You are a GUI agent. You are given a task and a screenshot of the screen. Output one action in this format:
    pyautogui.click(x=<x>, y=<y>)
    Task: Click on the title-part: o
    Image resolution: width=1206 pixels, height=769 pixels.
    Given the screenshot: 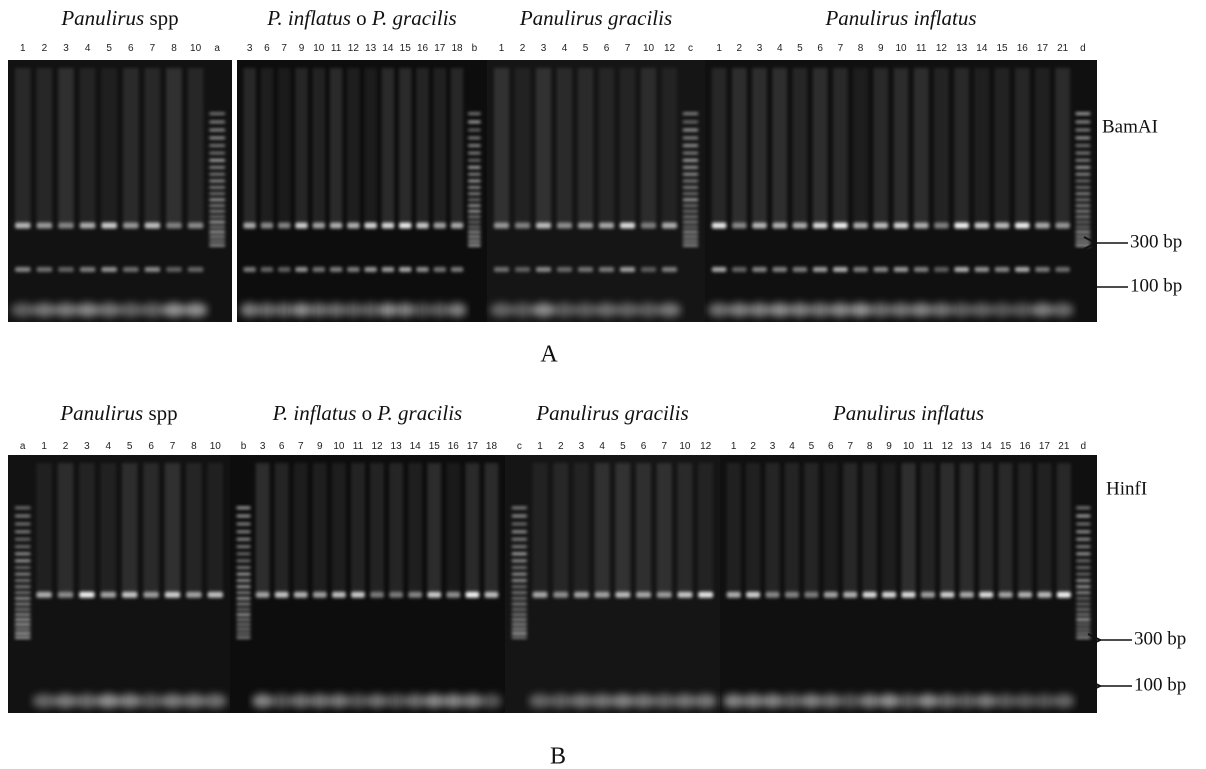 What is the action you would take?
    pyautogui.click(x=366, y=413)
    